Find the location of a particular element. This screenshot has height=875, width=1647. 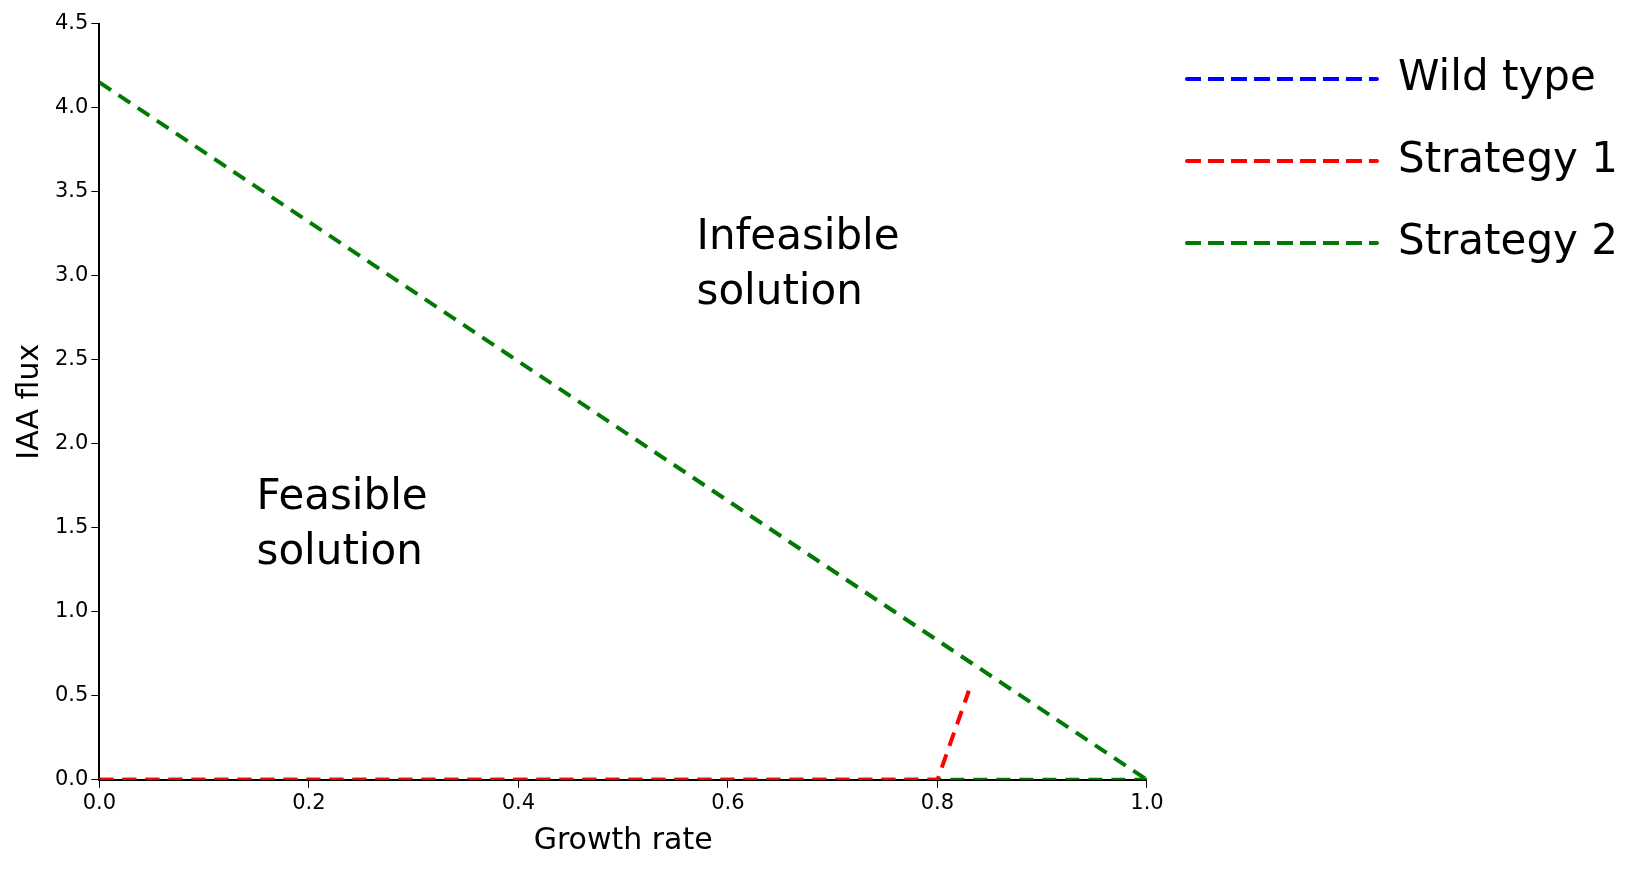

x-tick-label: 0.6 is located at coordinates (728, 801).